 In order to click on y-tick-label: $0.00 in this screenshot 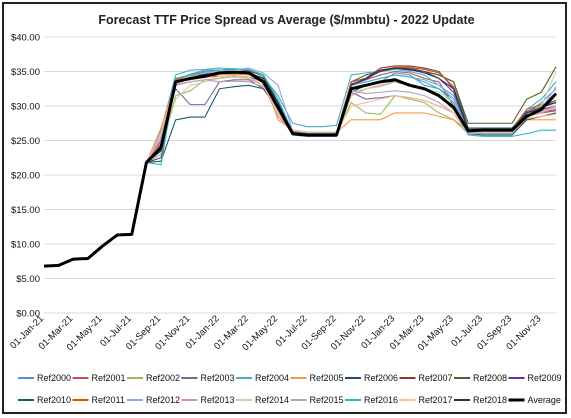, I will do `click(28, 314)`.